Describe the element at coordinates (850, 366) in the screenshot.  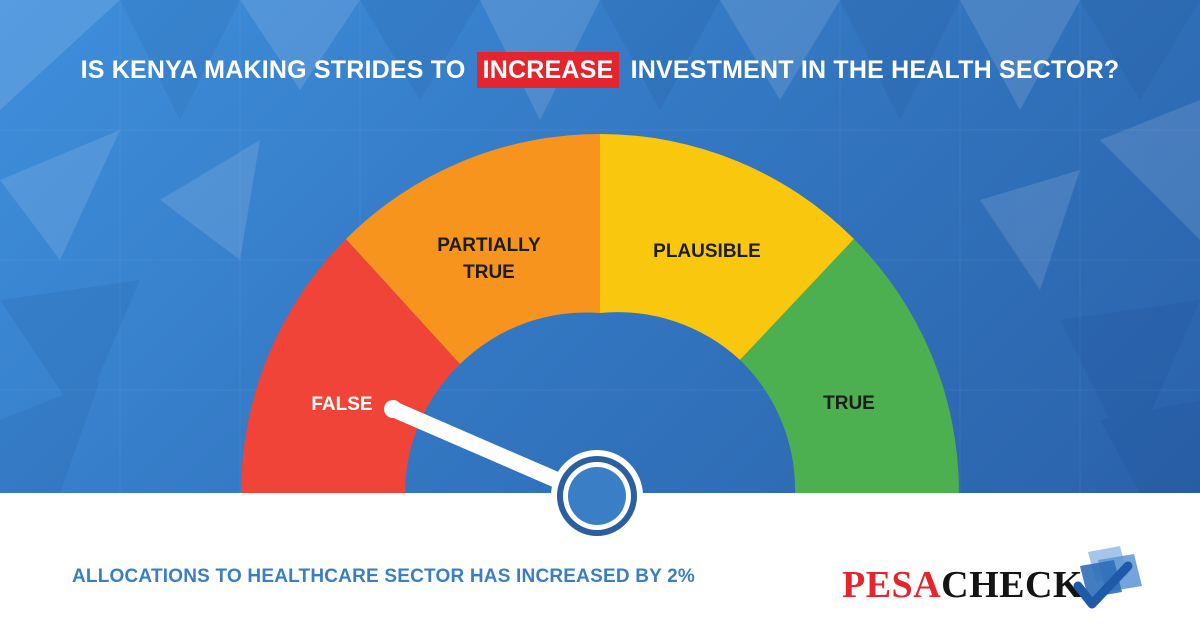
I see `gauge-segment-true` at that location.